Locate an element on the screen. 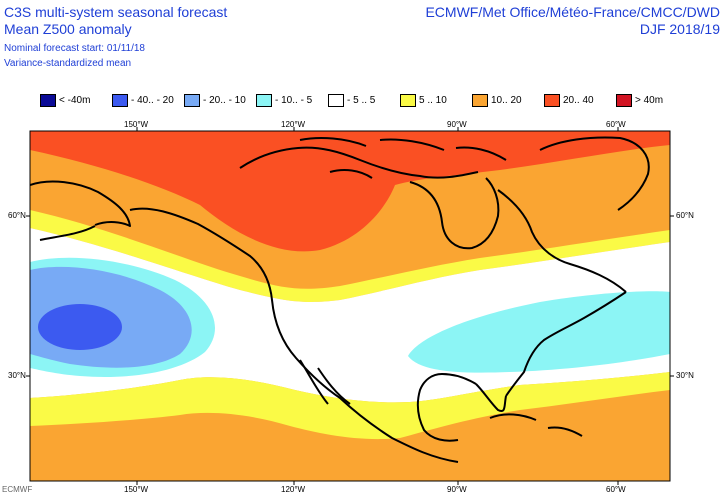 The height and width of the screenshot is (496, 724). title-line-4: Variance-standardized mean is located at coordinates (68, 63).